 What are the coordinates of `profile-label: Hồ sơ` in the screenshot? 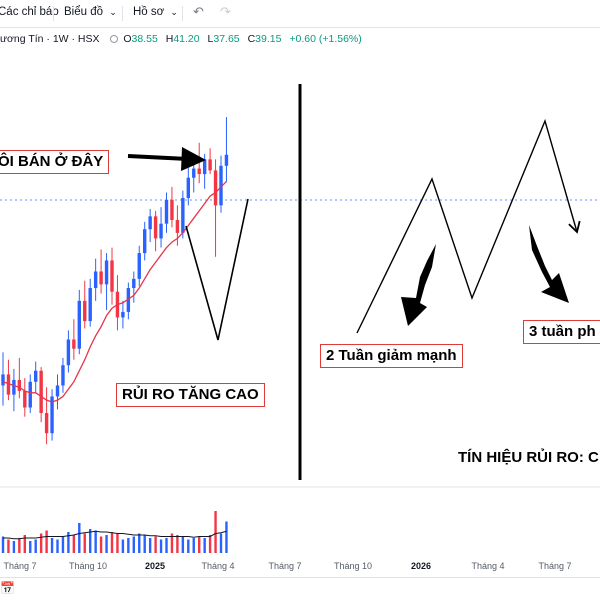 It's located at (149, 12).